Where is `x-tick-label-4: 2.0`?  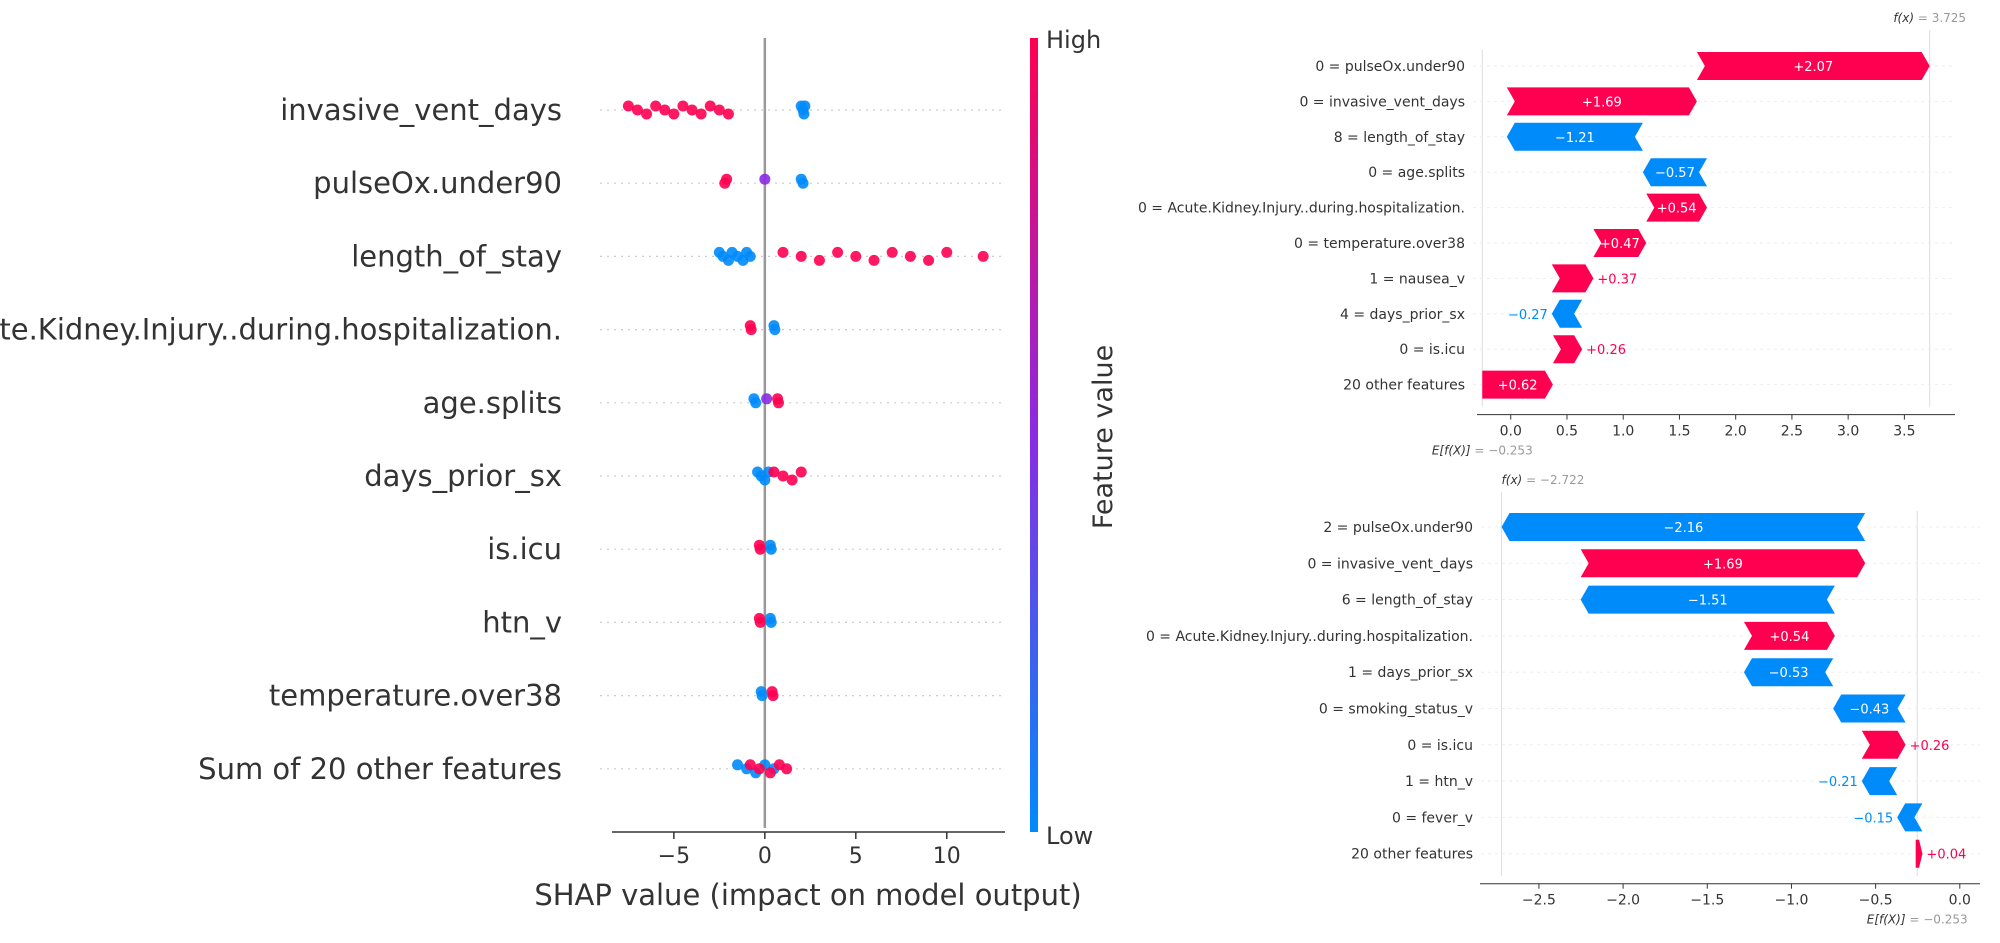 x-tick-label-4: 2.0 is located at coordinates (1736, 432).